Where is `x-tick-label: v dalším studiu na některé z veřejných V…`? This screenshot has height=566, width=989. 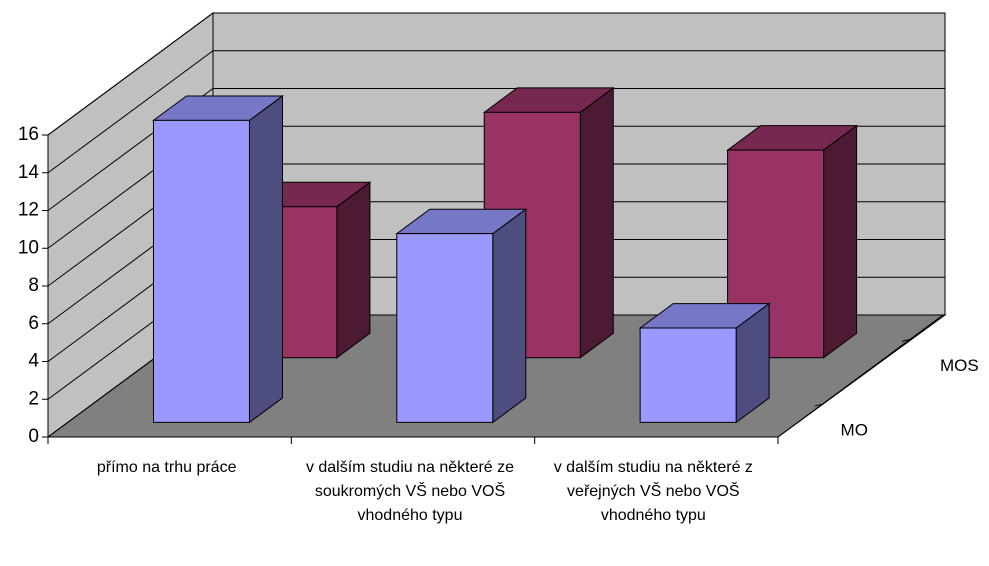
x-tick-label: v dalším studiu na některé z veřejných V… is located at coordinates (653, 491).